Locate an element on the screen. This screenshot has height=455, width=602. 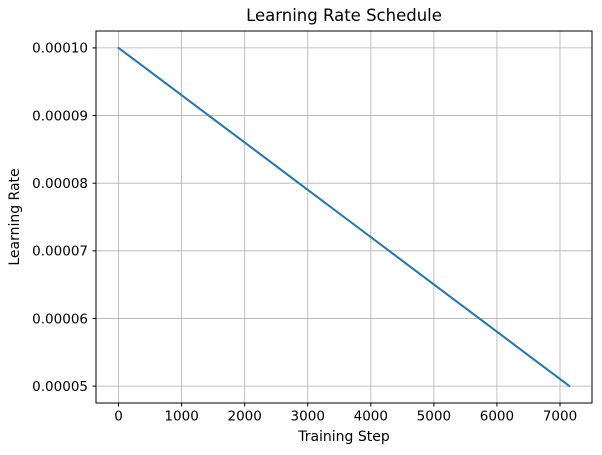
y-tick-label: 0.00009 is located at coordinates (60, 116).